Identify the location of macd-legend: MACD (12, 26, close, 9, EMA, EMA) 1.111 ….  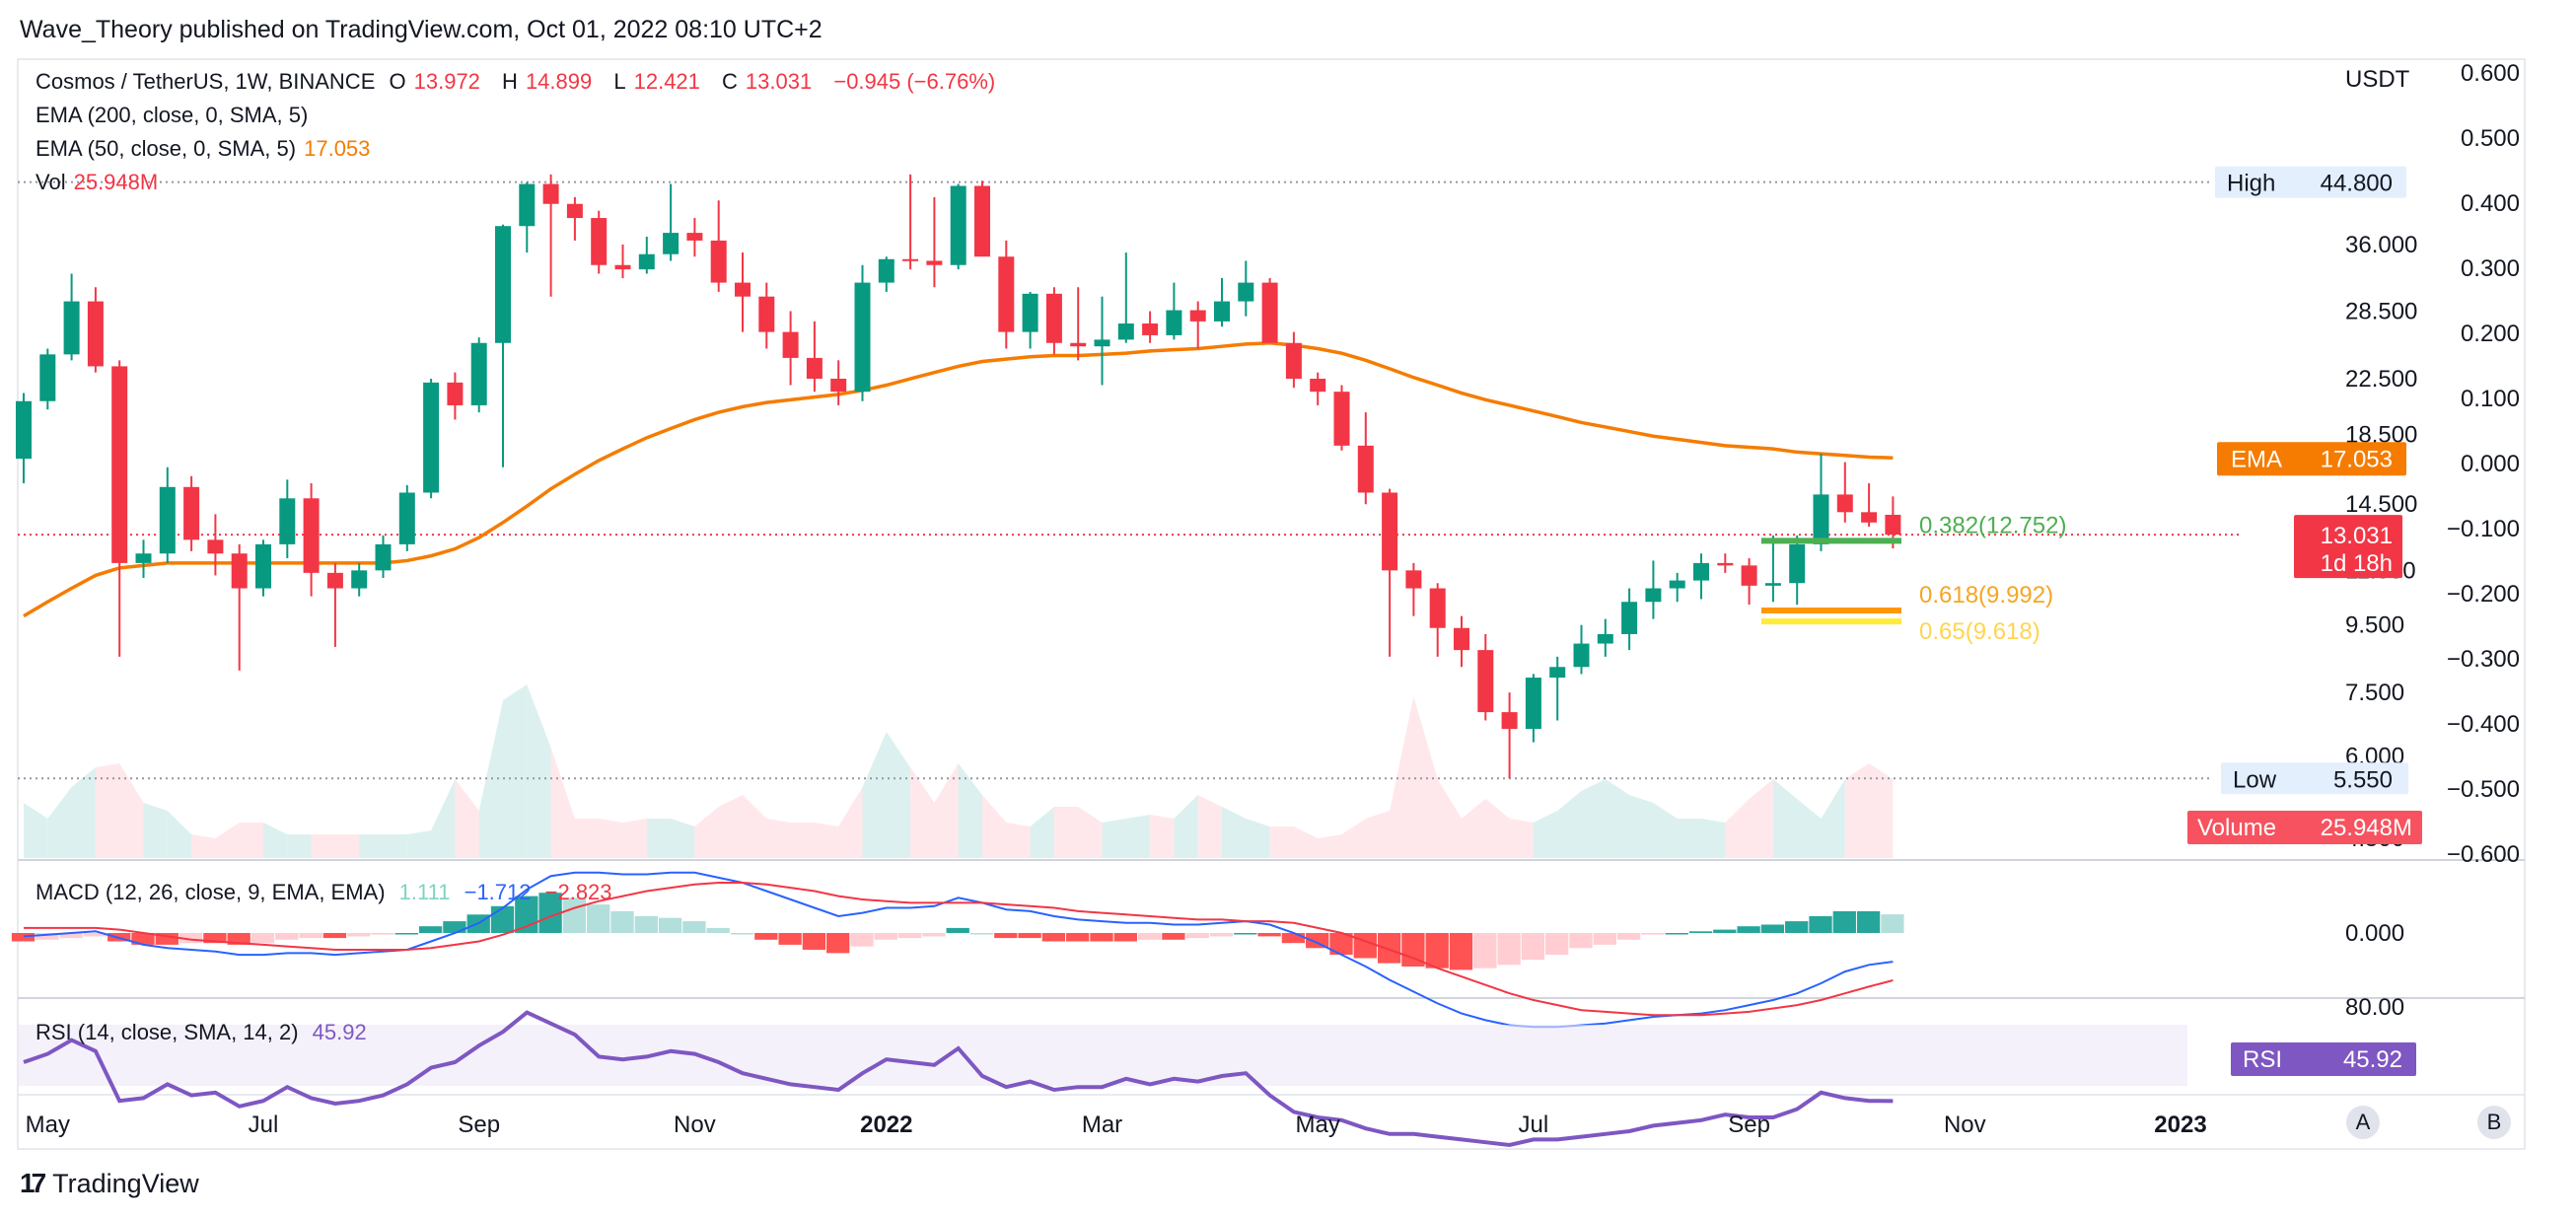
(328, 892).